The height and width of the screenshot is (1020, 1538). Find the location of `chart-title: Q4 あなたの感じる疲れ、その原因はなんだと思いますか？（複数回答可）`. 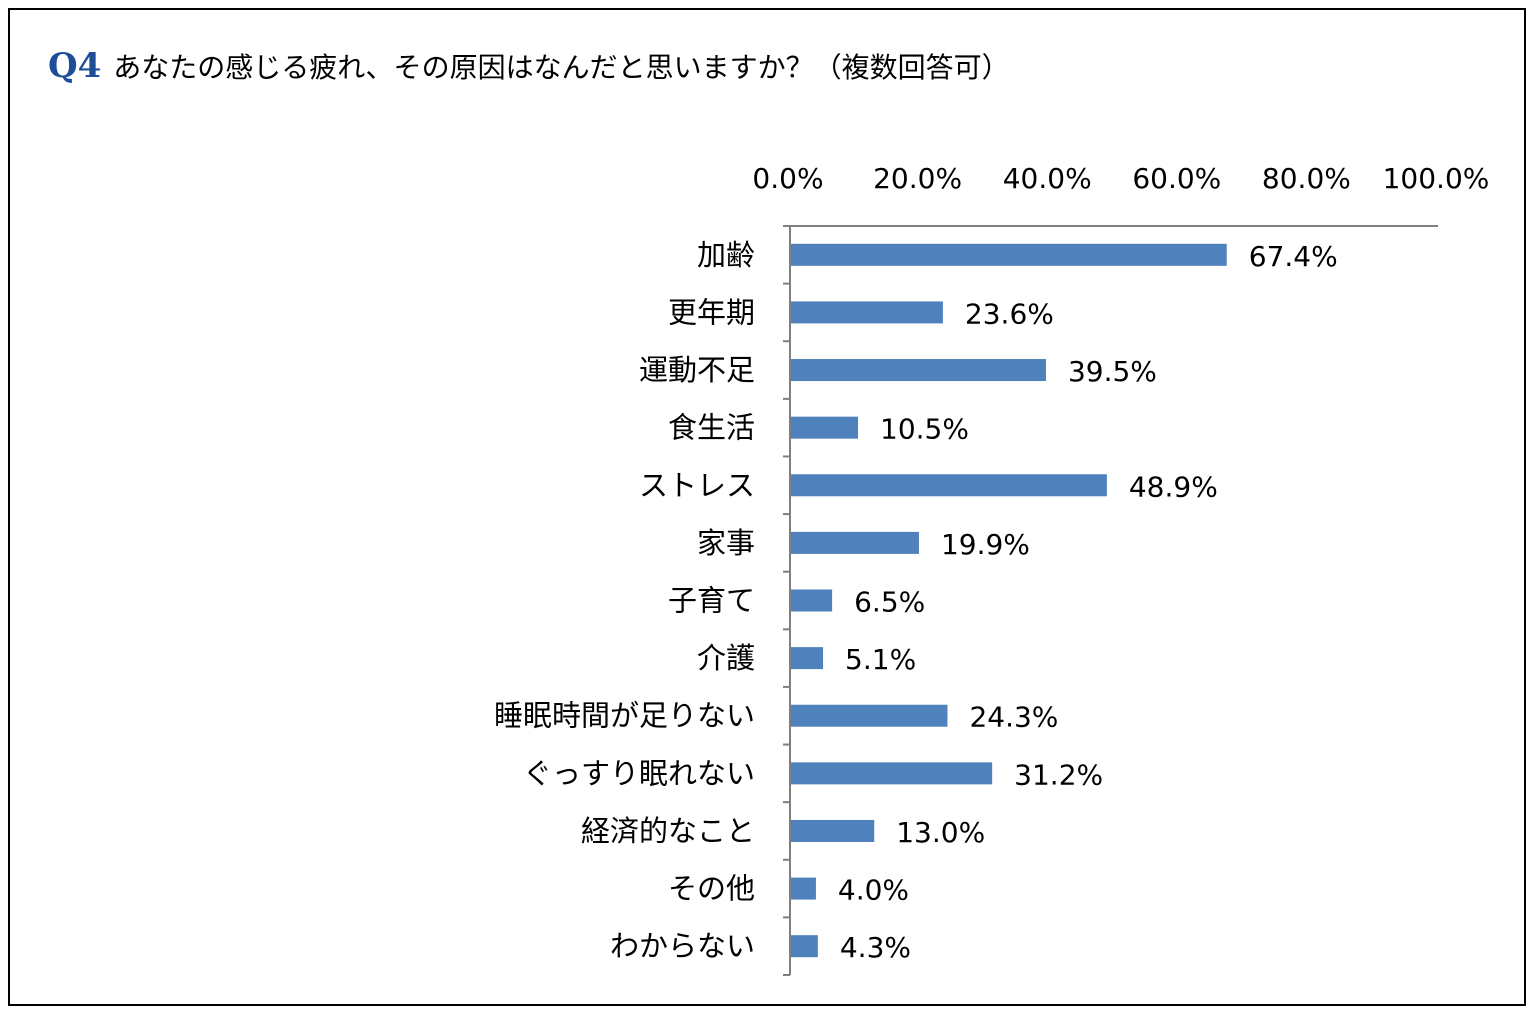

chart-title: Q4 あなたの感じる疲れ、その原因はなんだと思いますか？（複数回答可） is located at coordinates (529, 68).